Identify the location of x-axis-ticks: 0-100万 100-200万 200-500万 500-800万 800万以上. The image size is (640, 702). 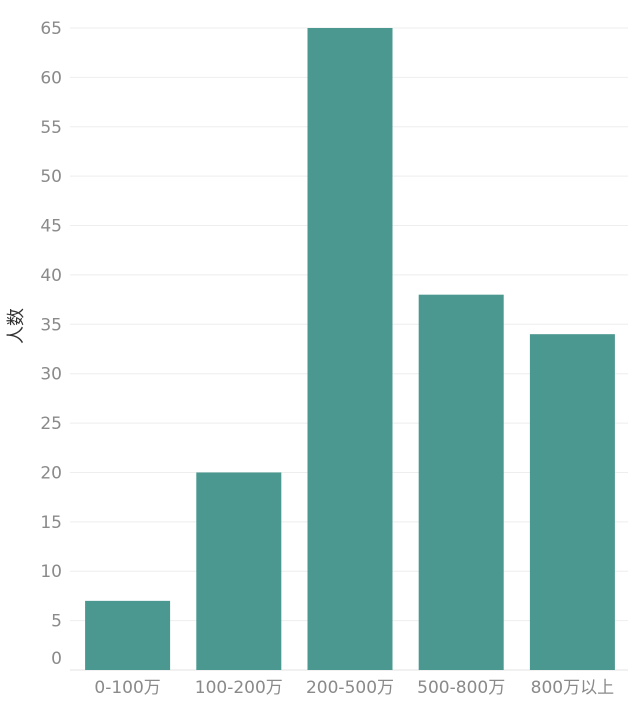
(354, 688).